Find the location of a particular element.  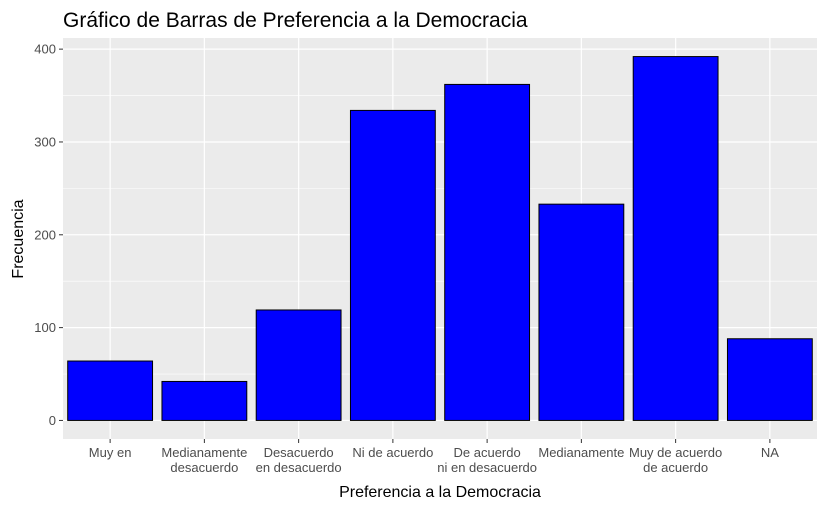

x-tick-label-line: en desacuerdo is located at coordinates (299, 467).